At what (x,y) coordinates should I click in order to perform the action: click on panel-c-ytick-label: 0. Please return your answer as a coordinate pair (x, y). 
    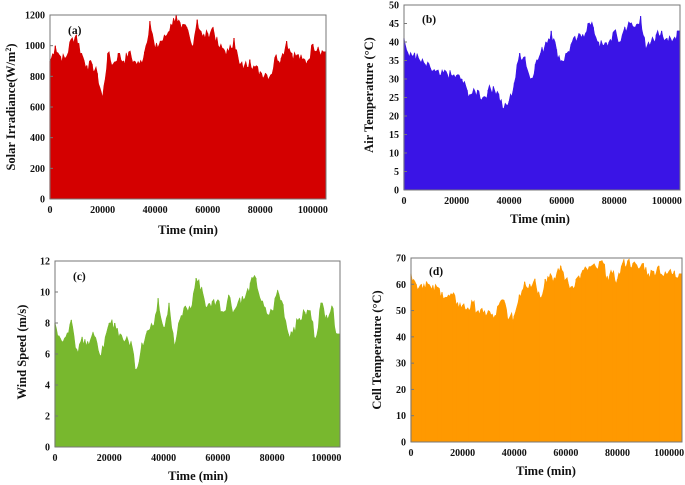
    Looking at the image, I should click on (47, 448).